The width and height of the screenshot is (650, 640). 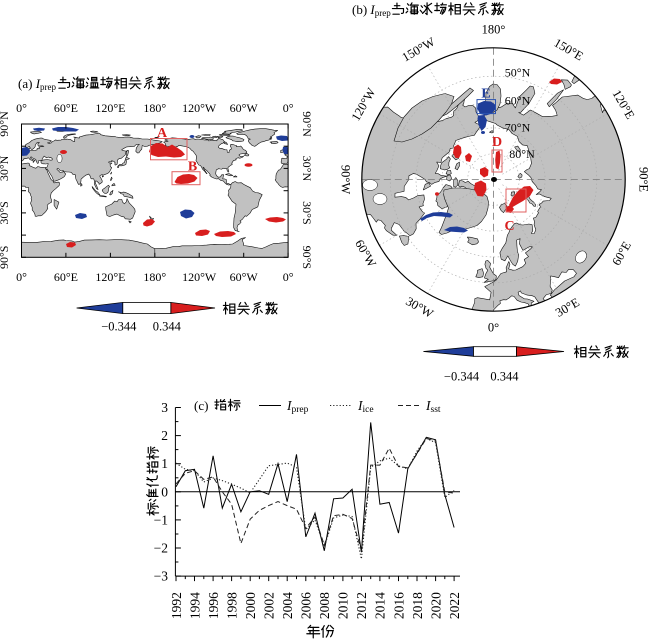 What do you see at coordinates (269, 605) in the screenshot?
I see `svg-text: 2002` at bounding box center [269, 605].